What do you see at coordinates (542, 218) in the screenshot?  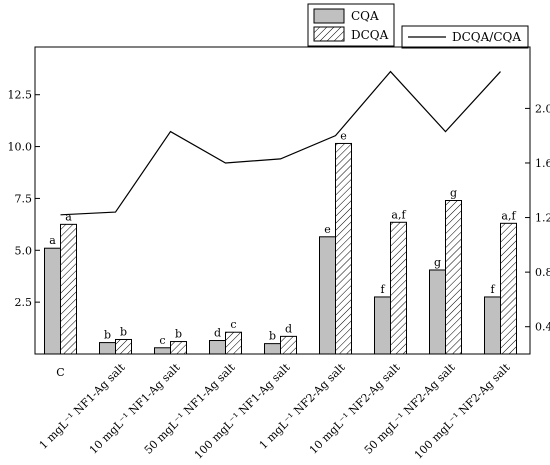 I see `right-tick-label: 1.2` at bounding box center [542, 218].